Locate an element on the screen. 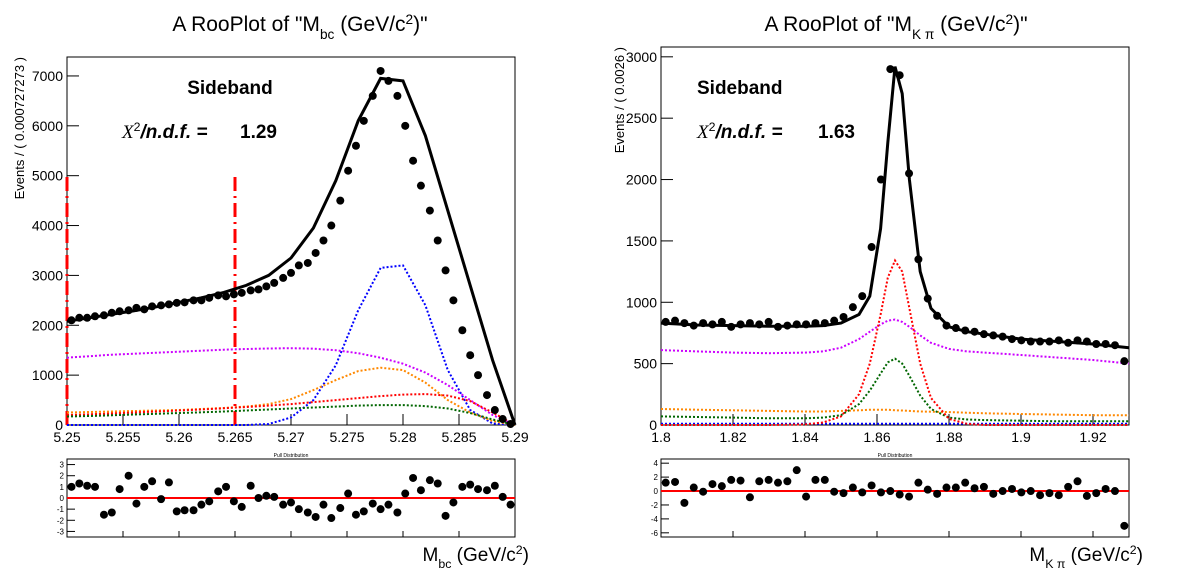  text-part: )" is located at coordinates (420, 24).